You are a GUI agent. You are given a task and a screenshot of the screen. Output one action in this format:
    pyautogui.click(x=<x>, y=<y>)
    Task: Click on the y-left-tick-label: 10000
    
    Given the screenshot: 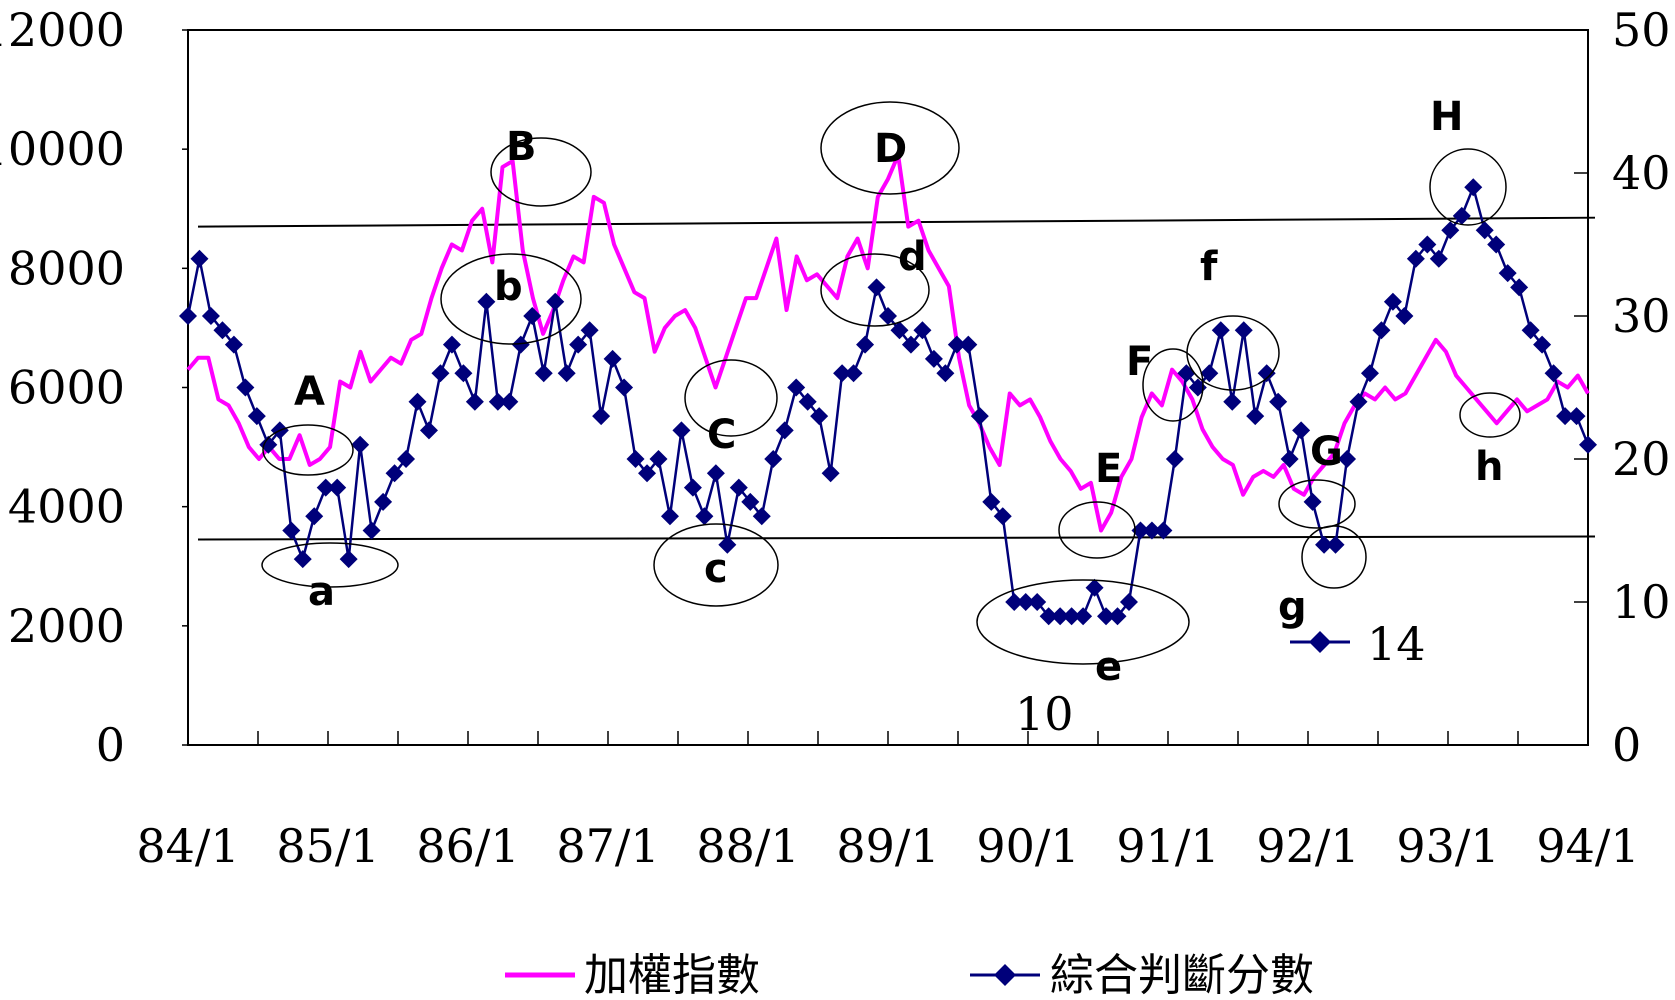 What is the action you would take?
    pyautogui.click(x=62, y=149)
    